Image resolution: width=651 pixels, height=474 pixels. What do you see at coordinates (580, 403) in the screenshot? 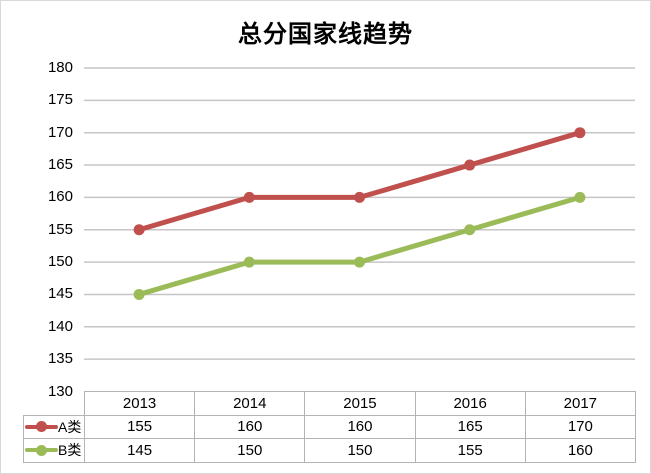
I see `category-header-cell: 2017` at bounding box center [580, 403].